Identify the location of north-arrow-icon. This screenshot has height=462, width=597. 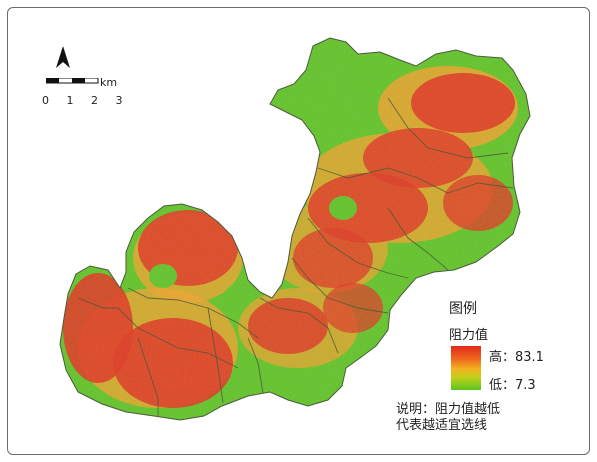
(63, 57).